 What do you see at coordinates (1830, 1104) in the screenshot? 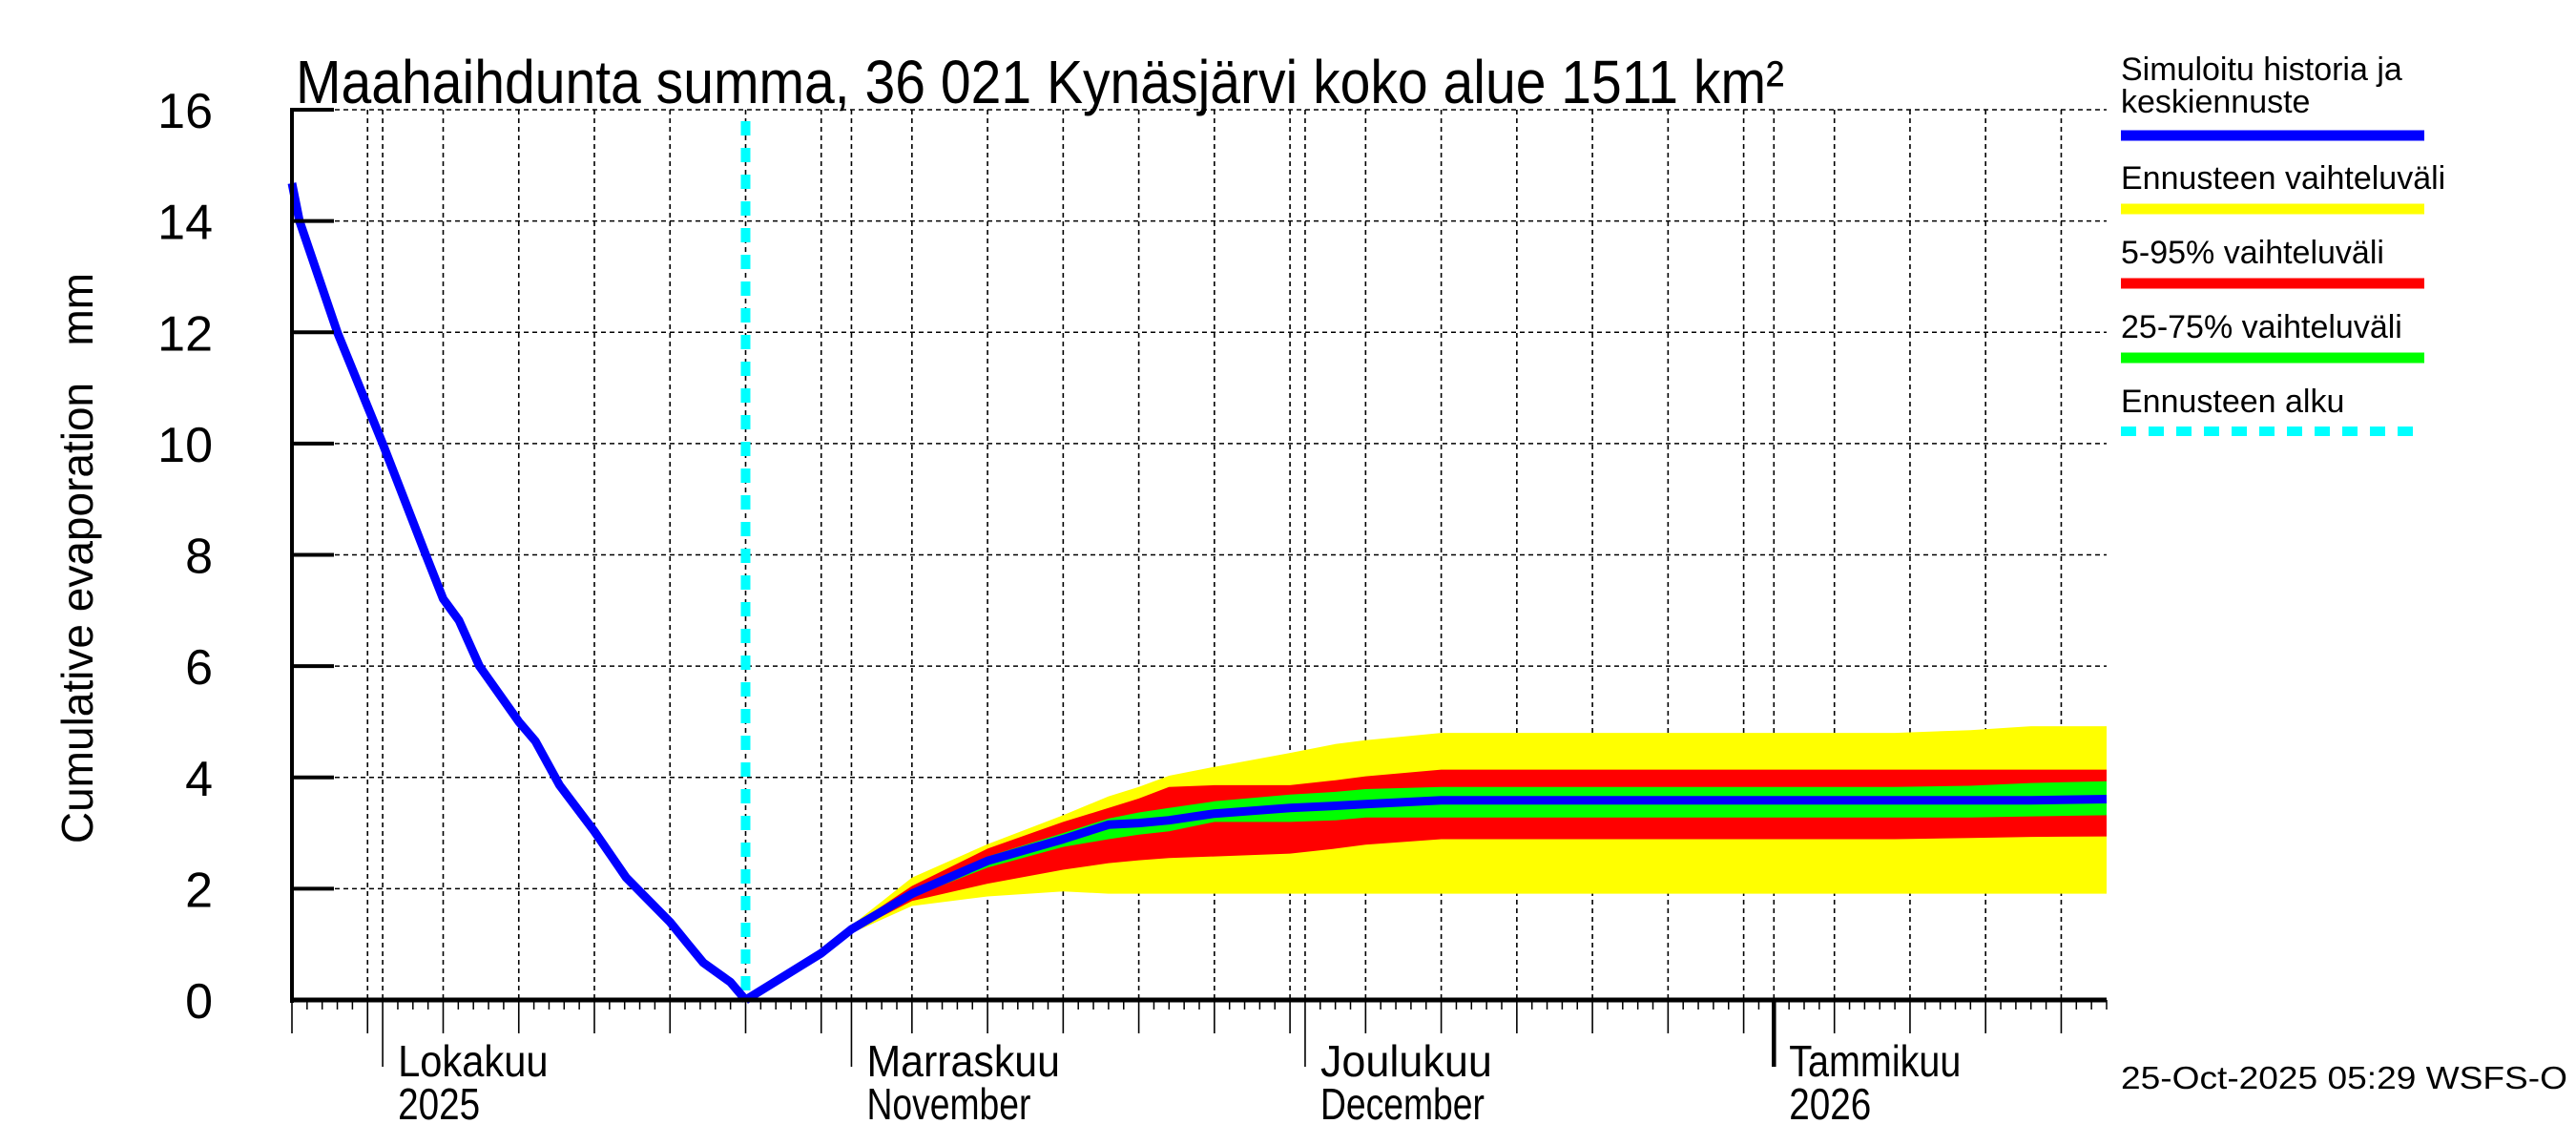
I see `month-label-line2: 2026` at bounding box center [1830, 1104].